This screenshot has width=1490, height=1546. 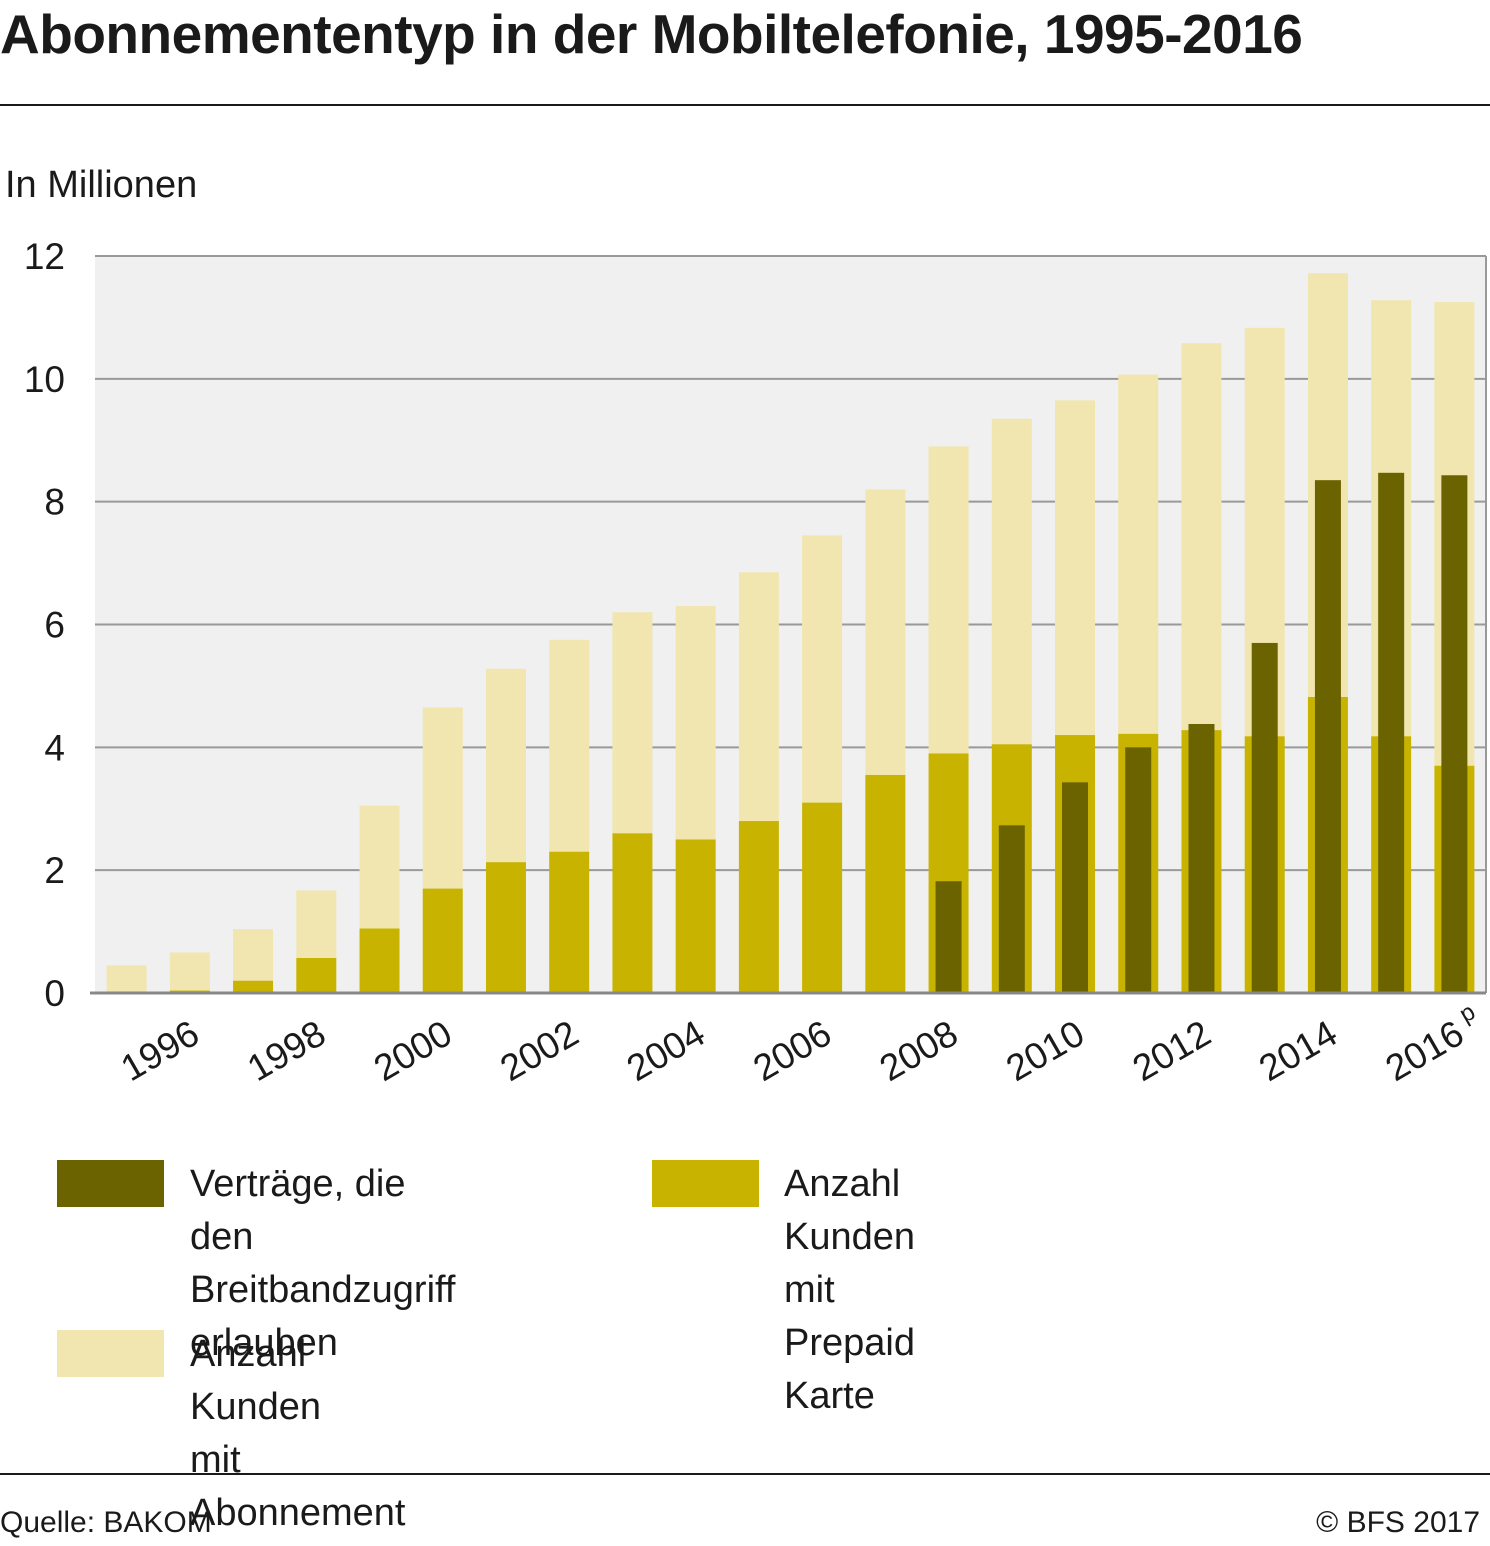 What do you see at coordinates (885, 883) in the screenshot?
I see `bar-prepaid-2007` at bounding box center [885, 883].